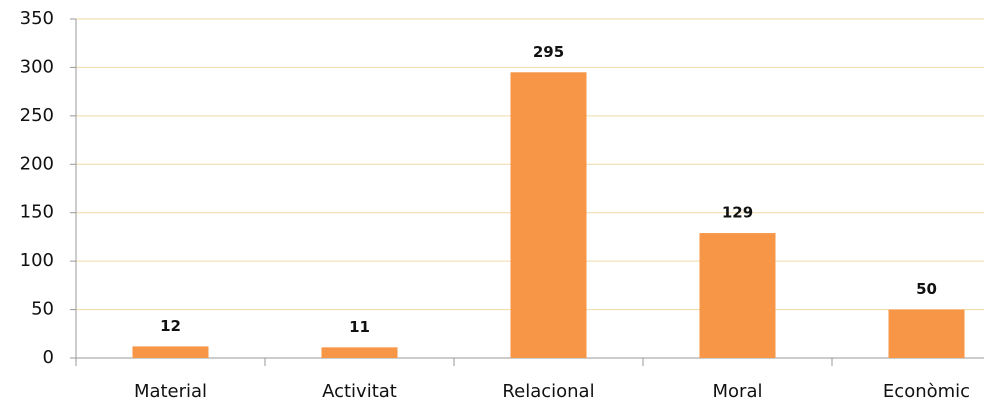  I want to click on y-tick-label: 0, so click(48, 357).